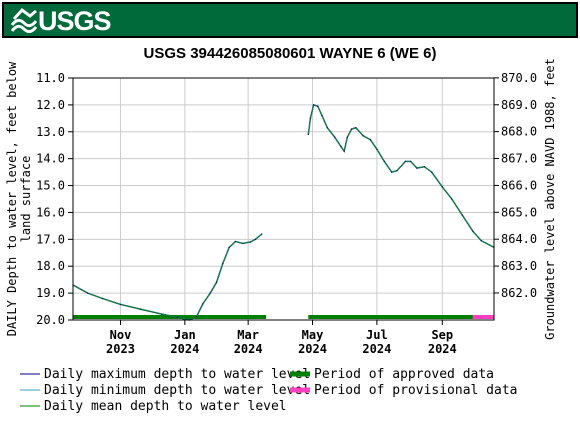  Describe the element at coordinates (290, 20) in the screenshot. I see `usgs-banner: USGS` at that location.